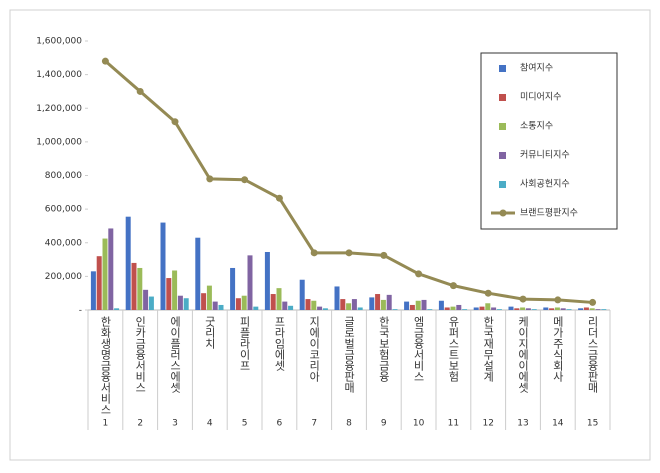 This screenshot has width=660, height=473. What do you see at coordinates (419, 424) in the screenshot?
I see `rank-label: 10` at bounding box center [419, 424].